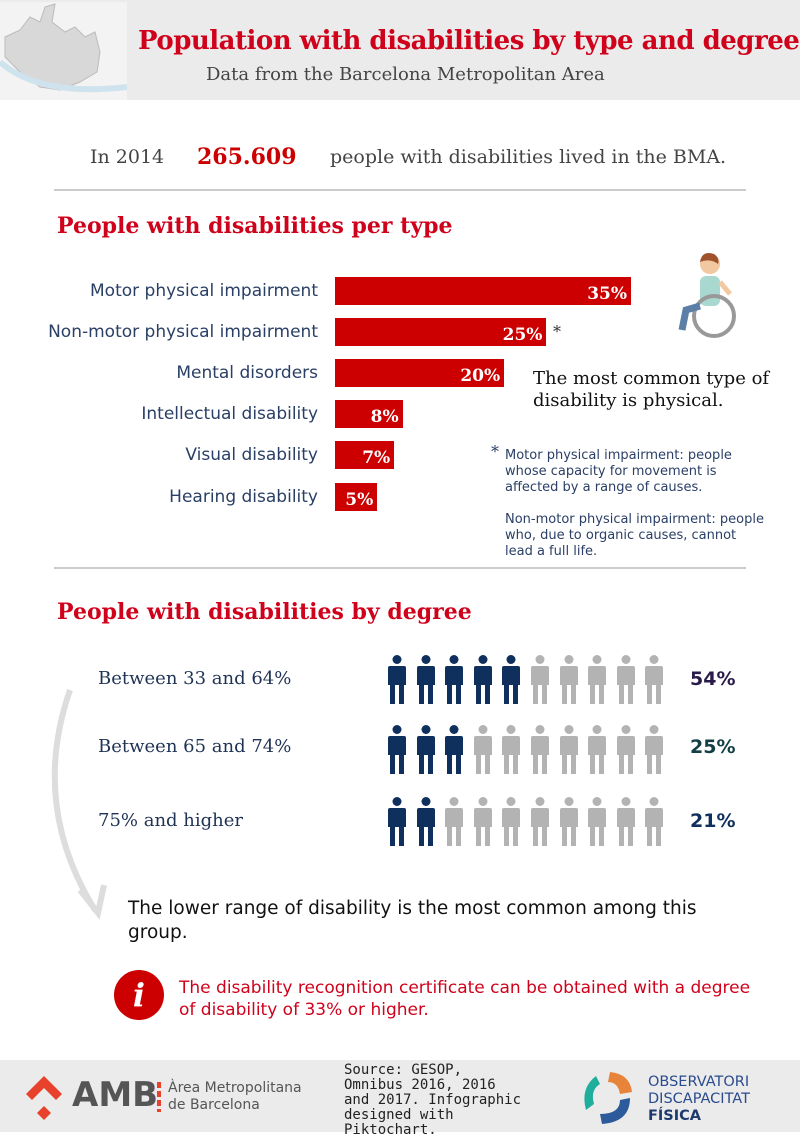 The width and height of the screenshot is (800, 1138). I want to click on amb-name-line2: de Barcelona, so click(214, 1105).